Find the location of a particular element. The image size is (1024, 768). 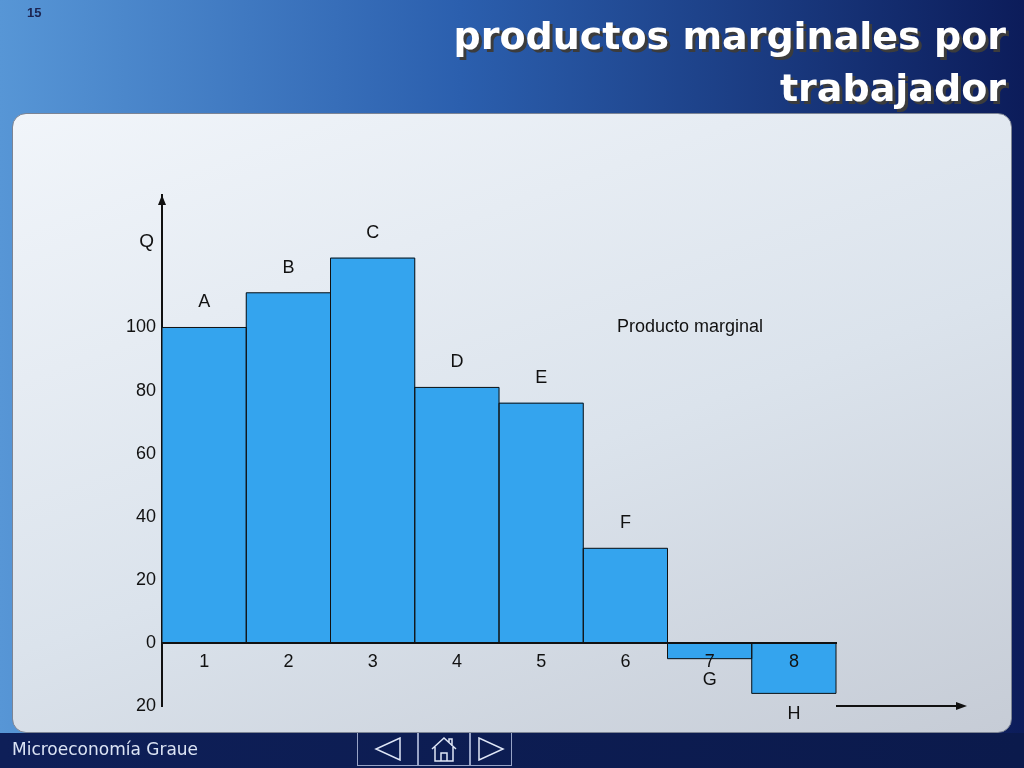

x-tick-label: 2 is located at coordinates (288, 660).